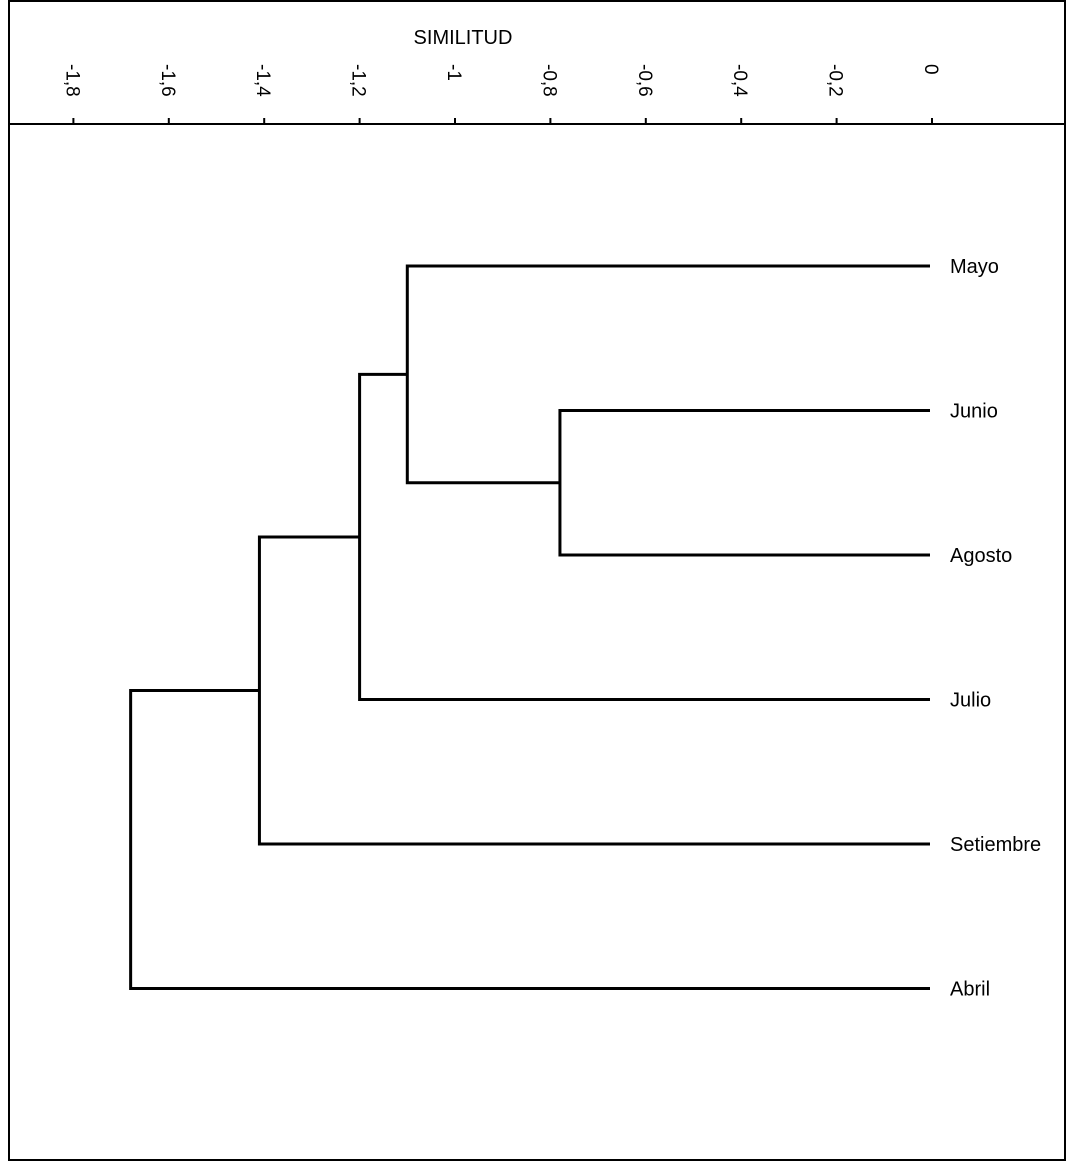  I want to click on leaf-label-julio: Julio, so click(970, 701).